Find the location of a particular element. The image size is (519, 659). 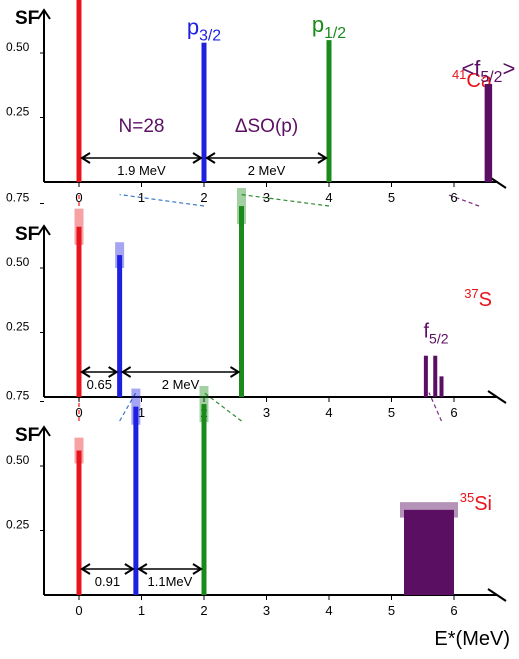

peak-label-p-32-sub: 3/2 is located at coordinates (210, 36).